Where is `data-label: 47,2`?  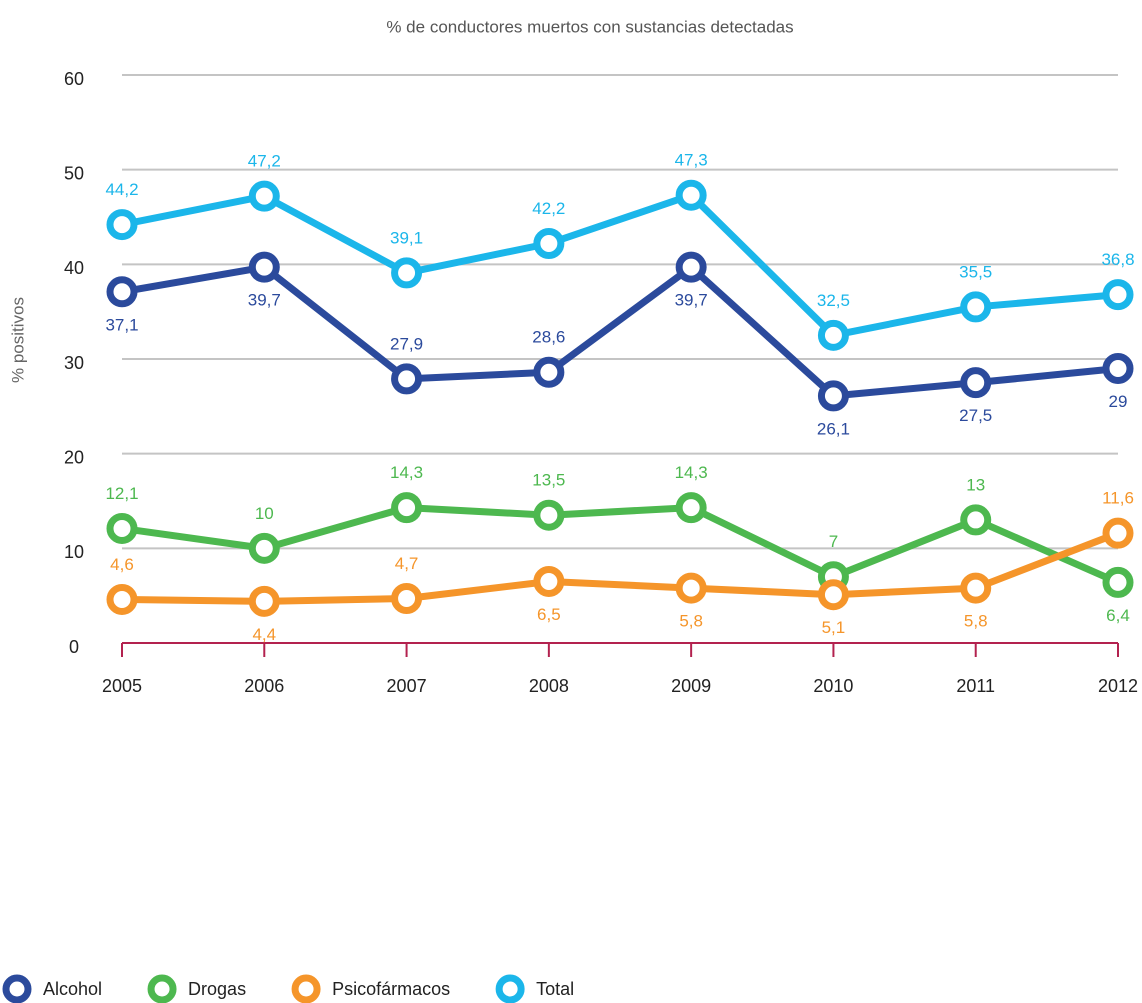
data-label: 47,2 is located at coordinates (264, 161).